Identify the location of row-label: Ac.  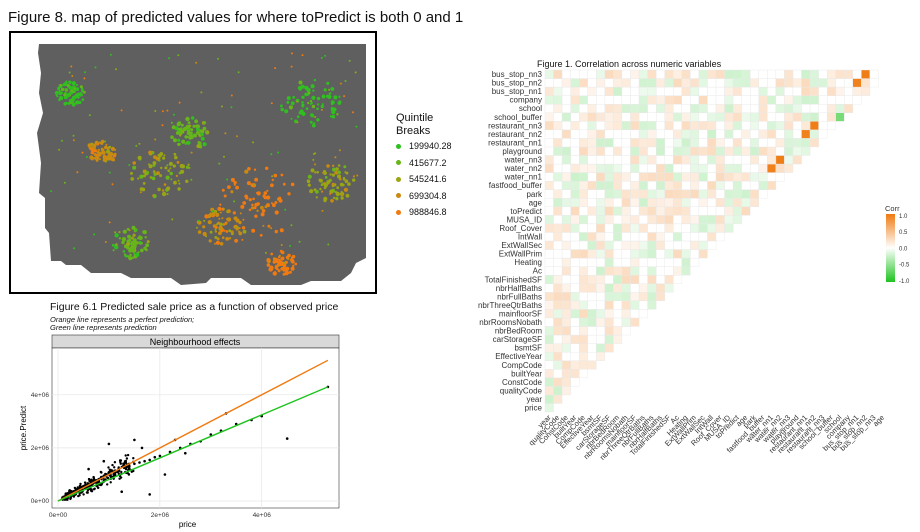
(537, 271).